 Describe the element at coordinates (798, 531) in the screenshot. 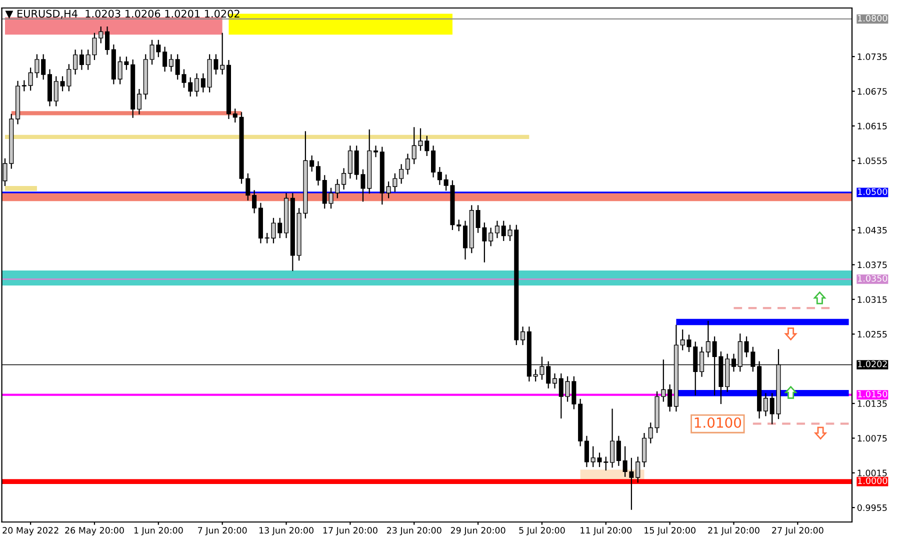

I see `x-tick-label: 27 Jul 20:00` at that location.